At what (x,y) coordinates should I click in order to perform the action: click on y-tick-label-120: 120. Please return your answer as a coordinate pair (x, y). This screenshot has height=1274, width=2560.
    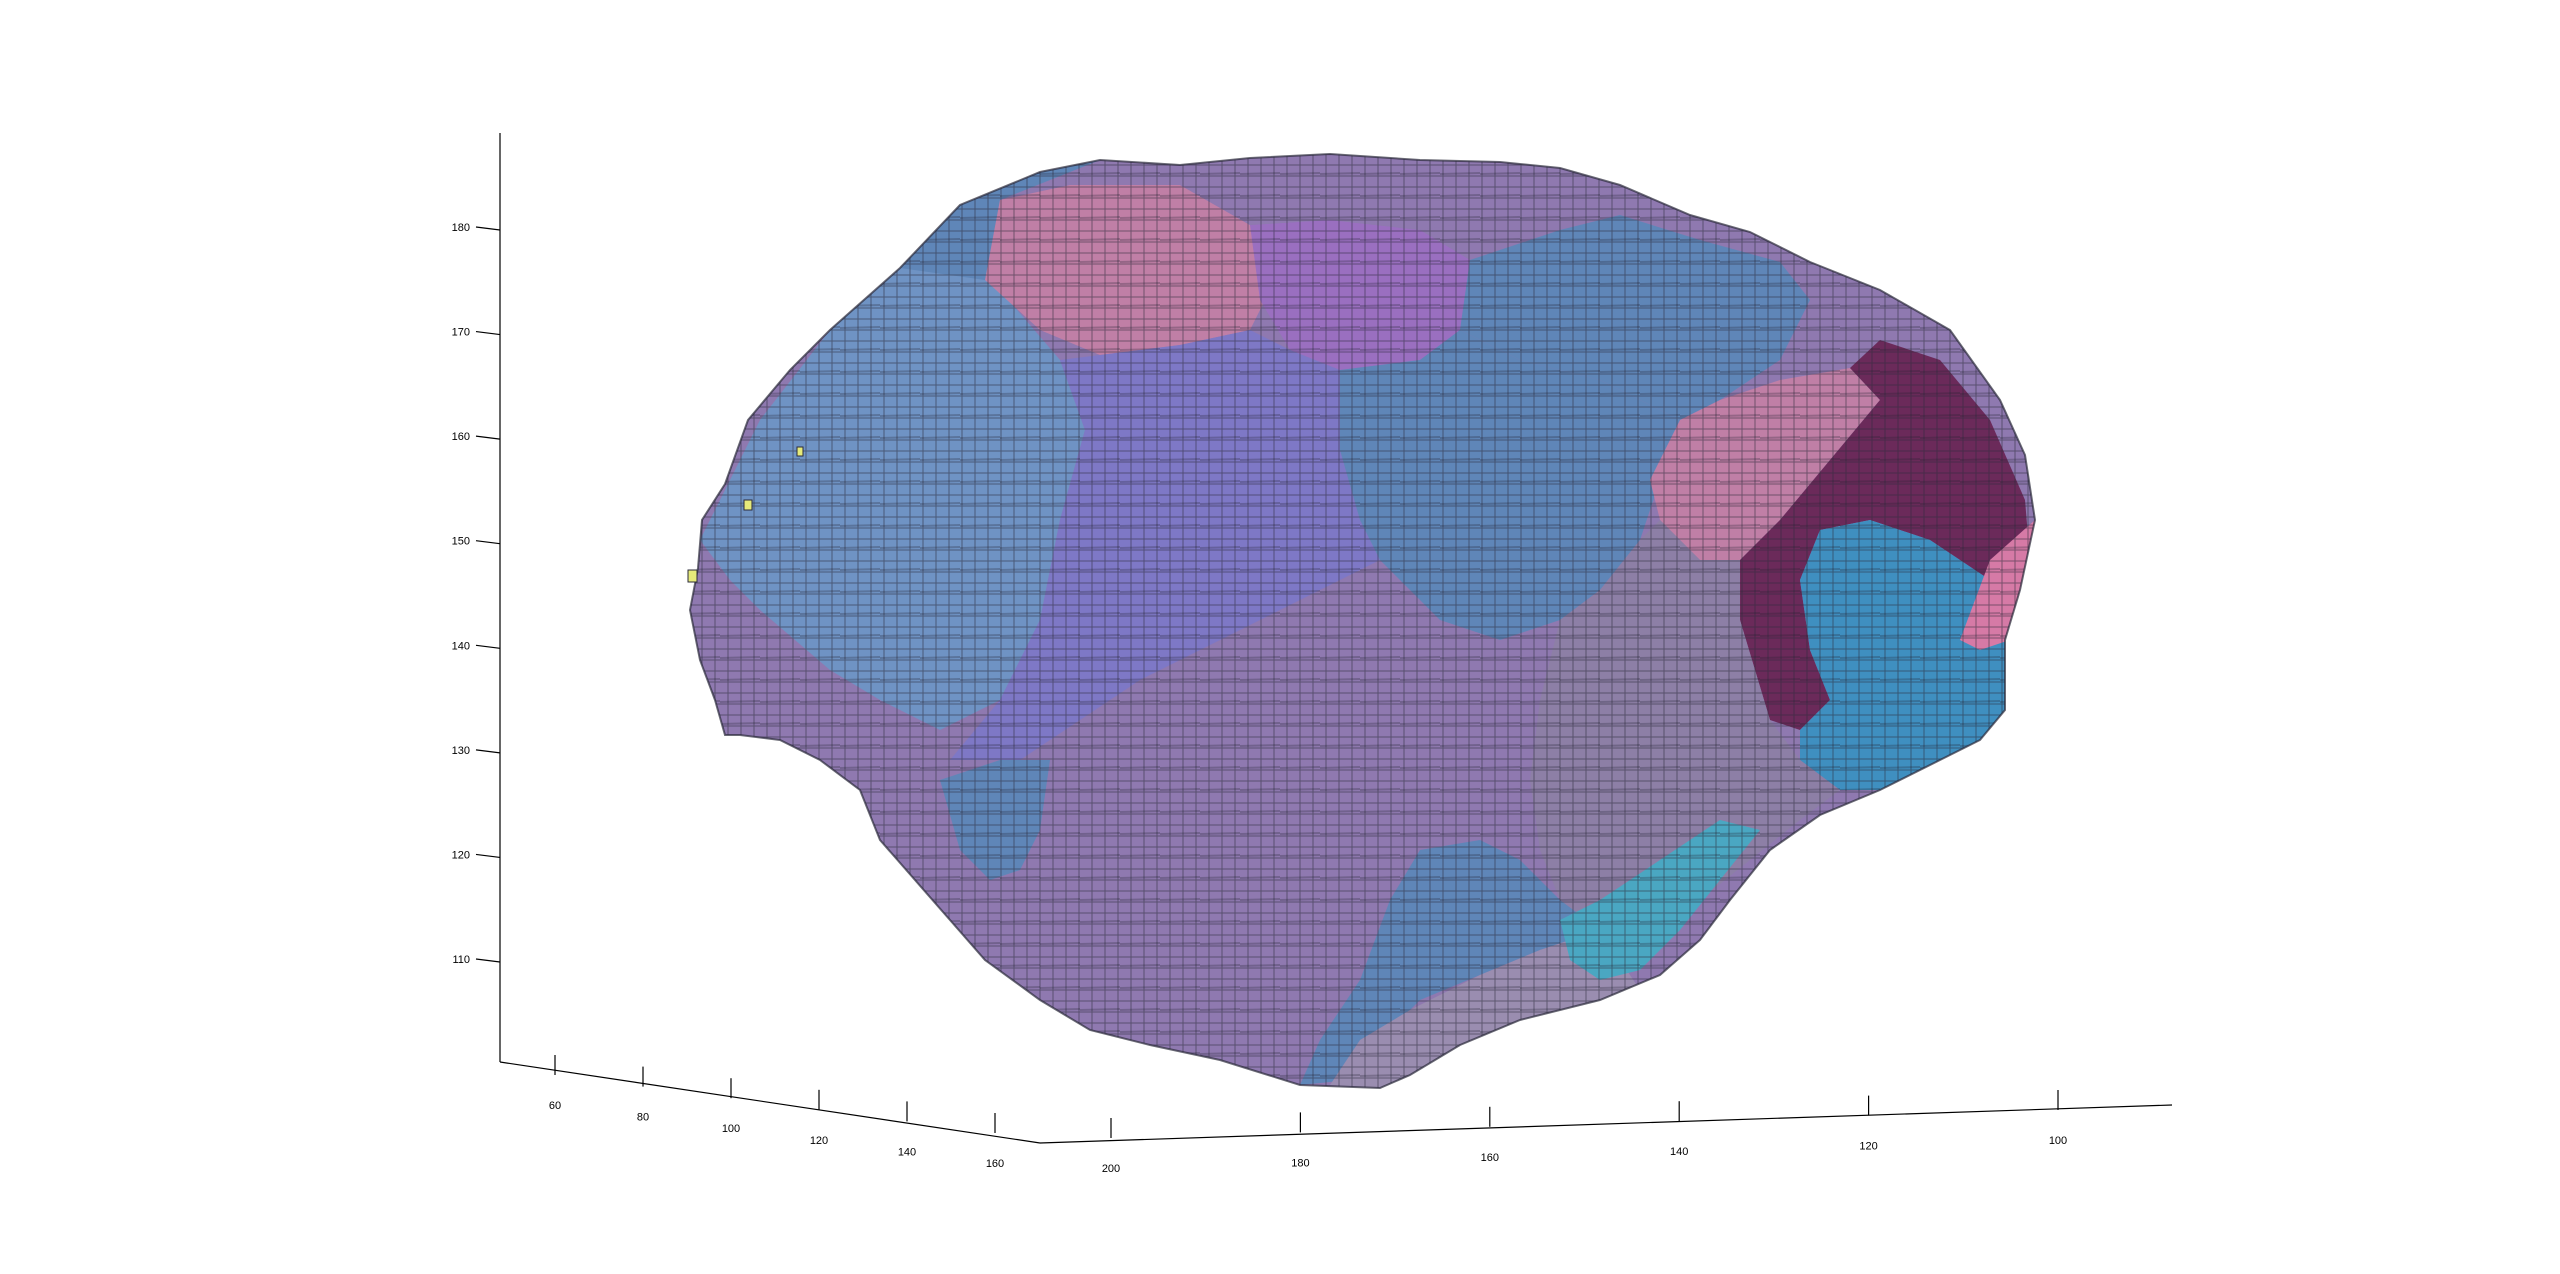
    Looking at the image, I should click on (1868, 1147).